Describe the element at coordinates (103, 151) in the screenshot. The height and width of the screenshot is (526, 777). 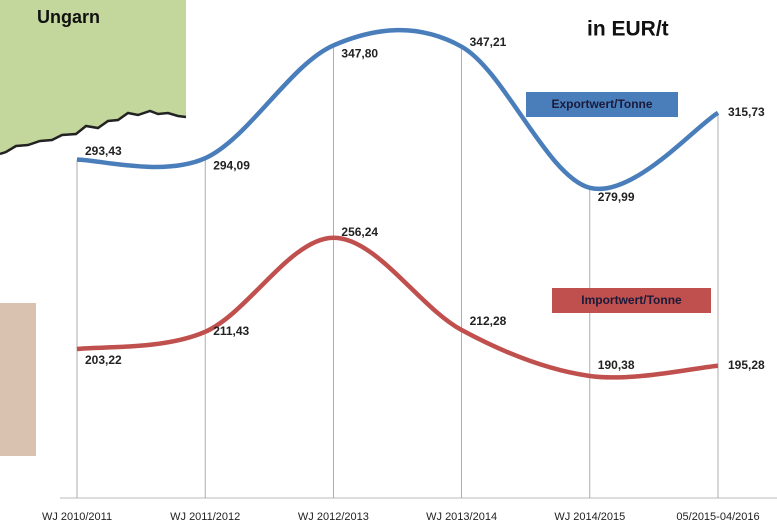
I see `value-label: 293,43` at that location.